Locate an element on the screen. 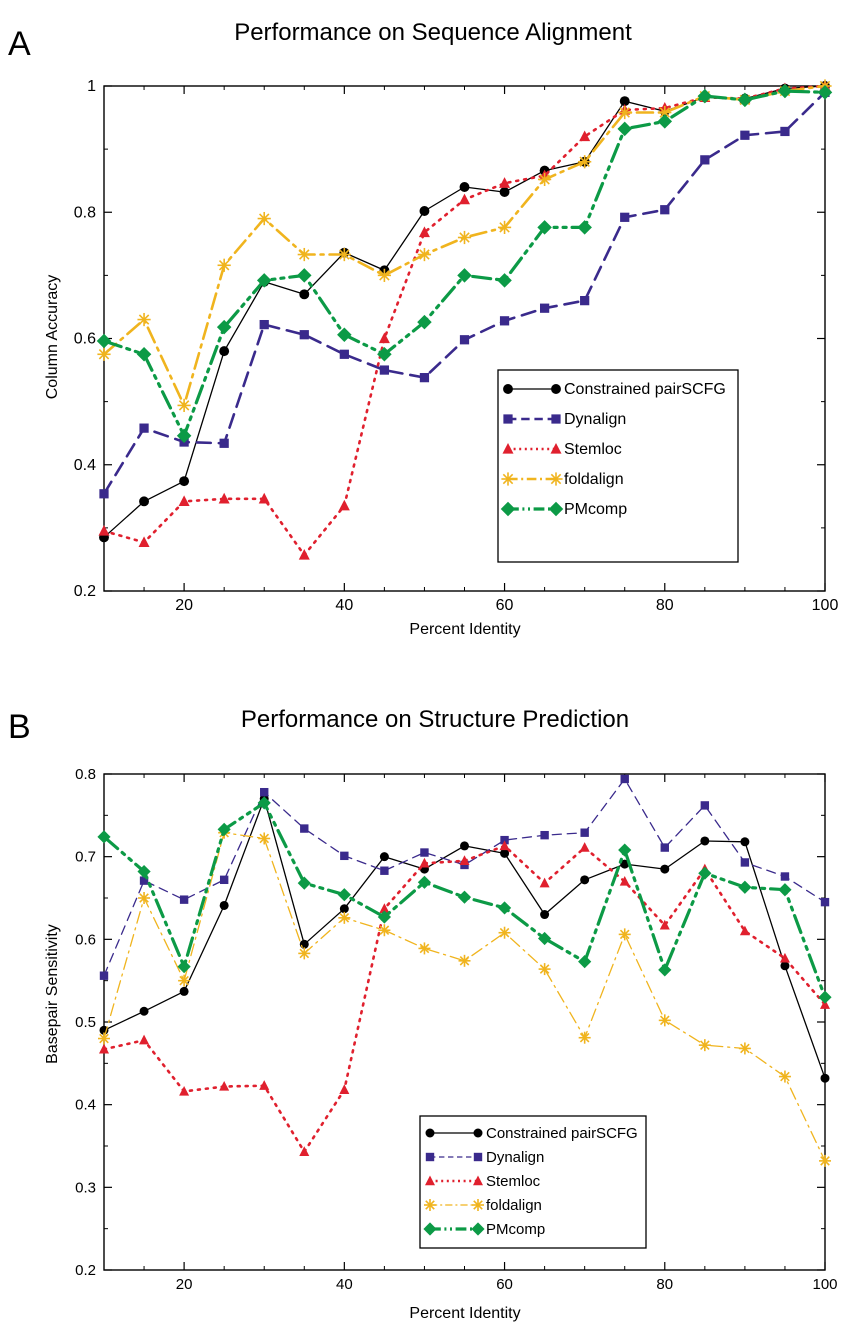  y-tick-label-b: 0.6 is located at coordinates (85, 939).